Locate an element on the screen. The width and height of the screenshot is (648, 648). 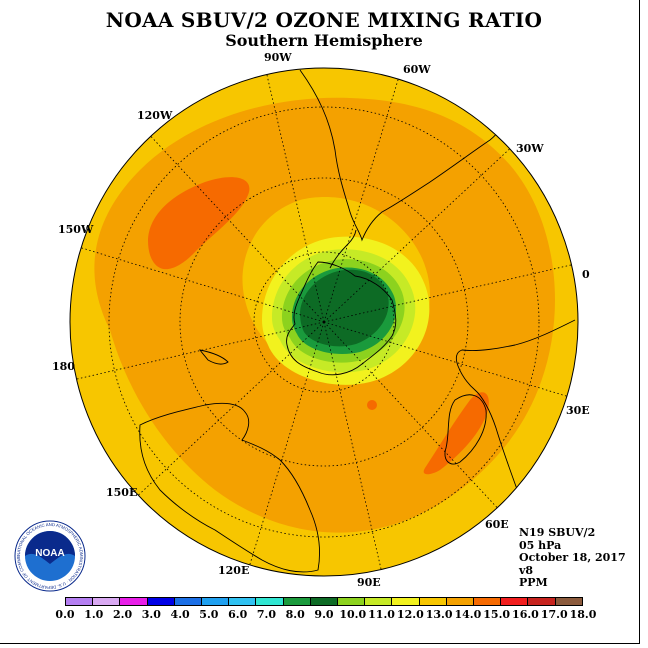
colorbar-tick-label: 0.0 is located at coordinates (65, 614).